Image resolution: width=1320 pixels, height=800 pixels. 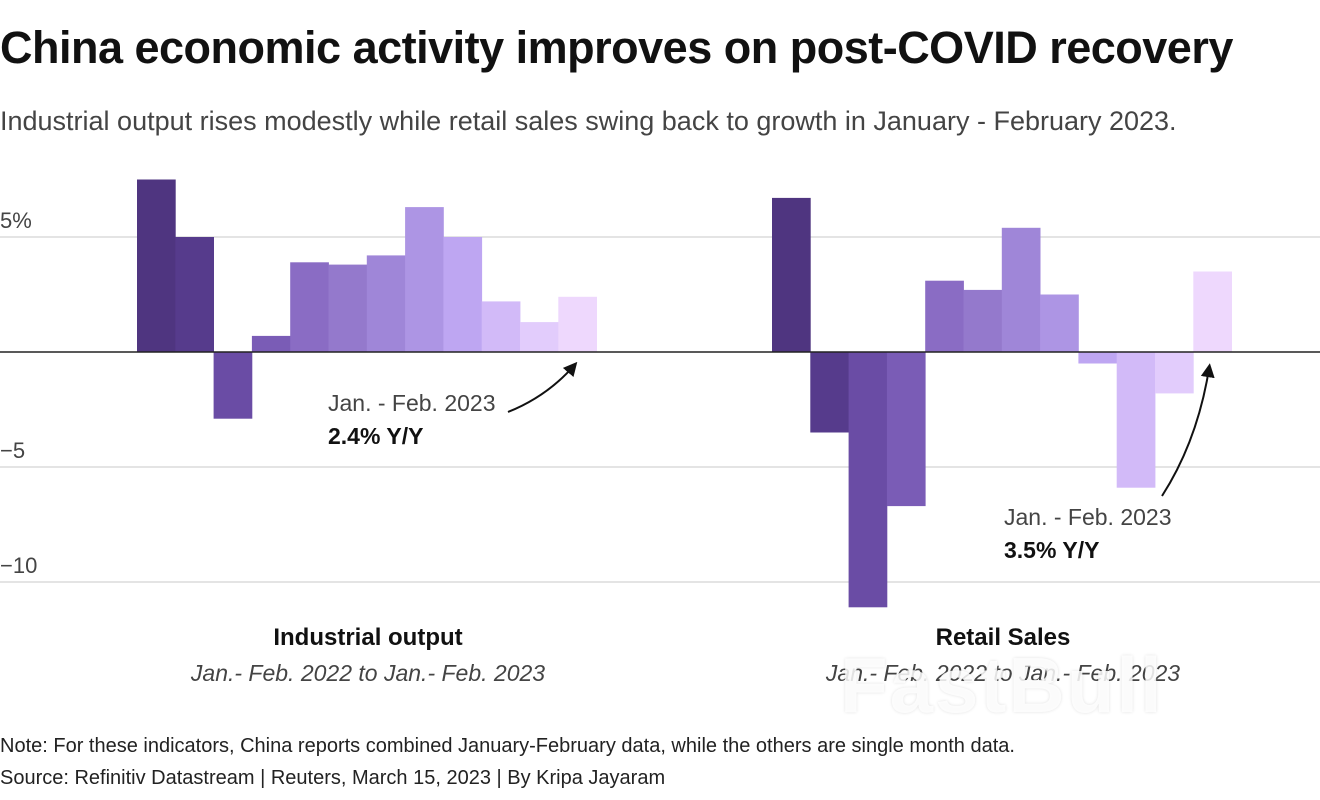 I want to click on panel-label: Retail Sales, so click(x=1003, y=637).